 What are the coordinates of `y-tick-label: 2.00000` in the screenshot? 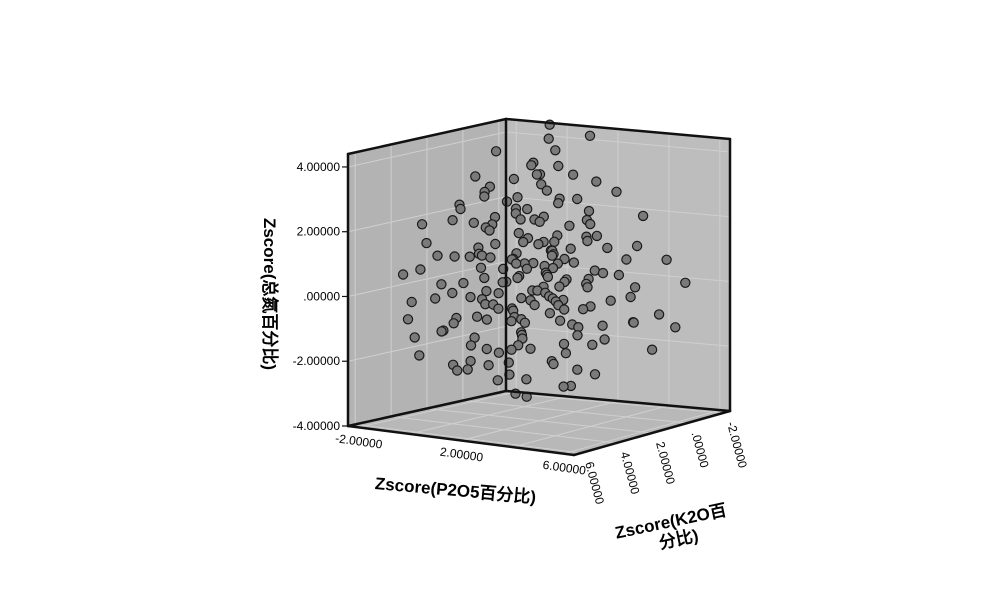 It's located at (665, 463).